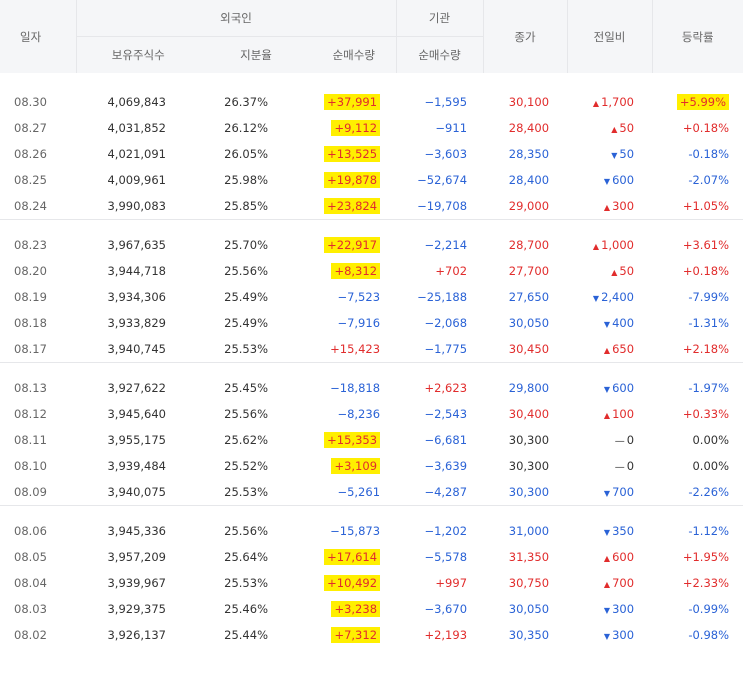 The width and height of the screenshot is (743, 682). I want to click on ratio-cell: 25.85%, so click(256, 206).